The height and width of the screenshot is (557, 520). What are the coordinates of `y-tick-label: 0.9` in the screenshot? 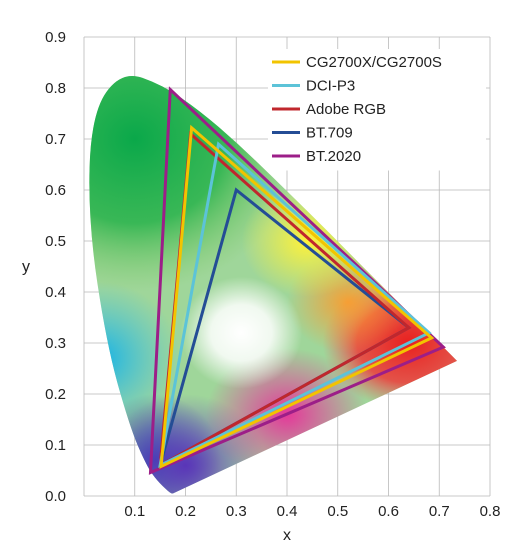 It's located at (55, 37).